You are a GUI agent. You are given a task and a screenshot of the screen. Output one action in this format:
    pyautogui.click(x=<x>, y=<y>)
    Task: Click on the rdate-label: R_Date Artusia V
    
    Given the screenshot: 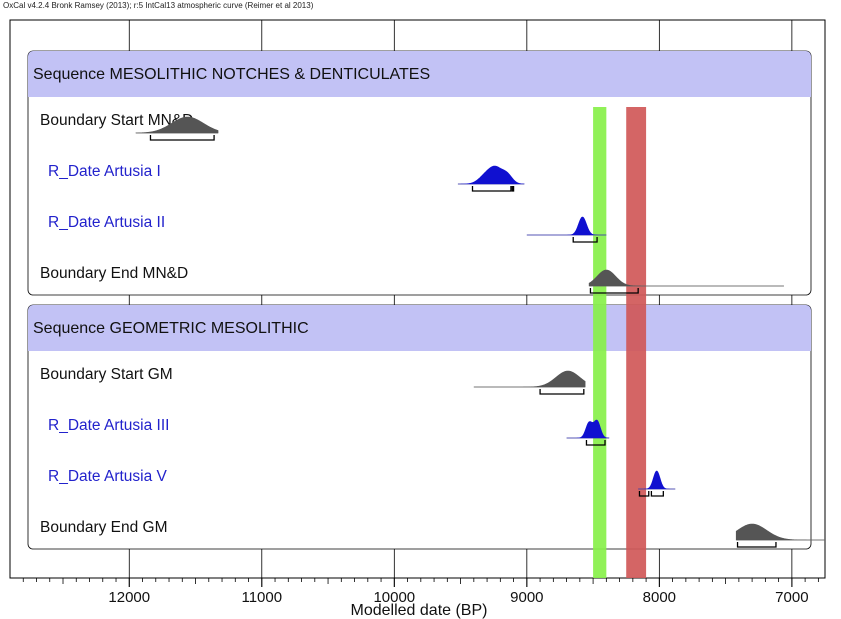 What is the action you would take?
    pyautogui.click(x=108, y=476)
    